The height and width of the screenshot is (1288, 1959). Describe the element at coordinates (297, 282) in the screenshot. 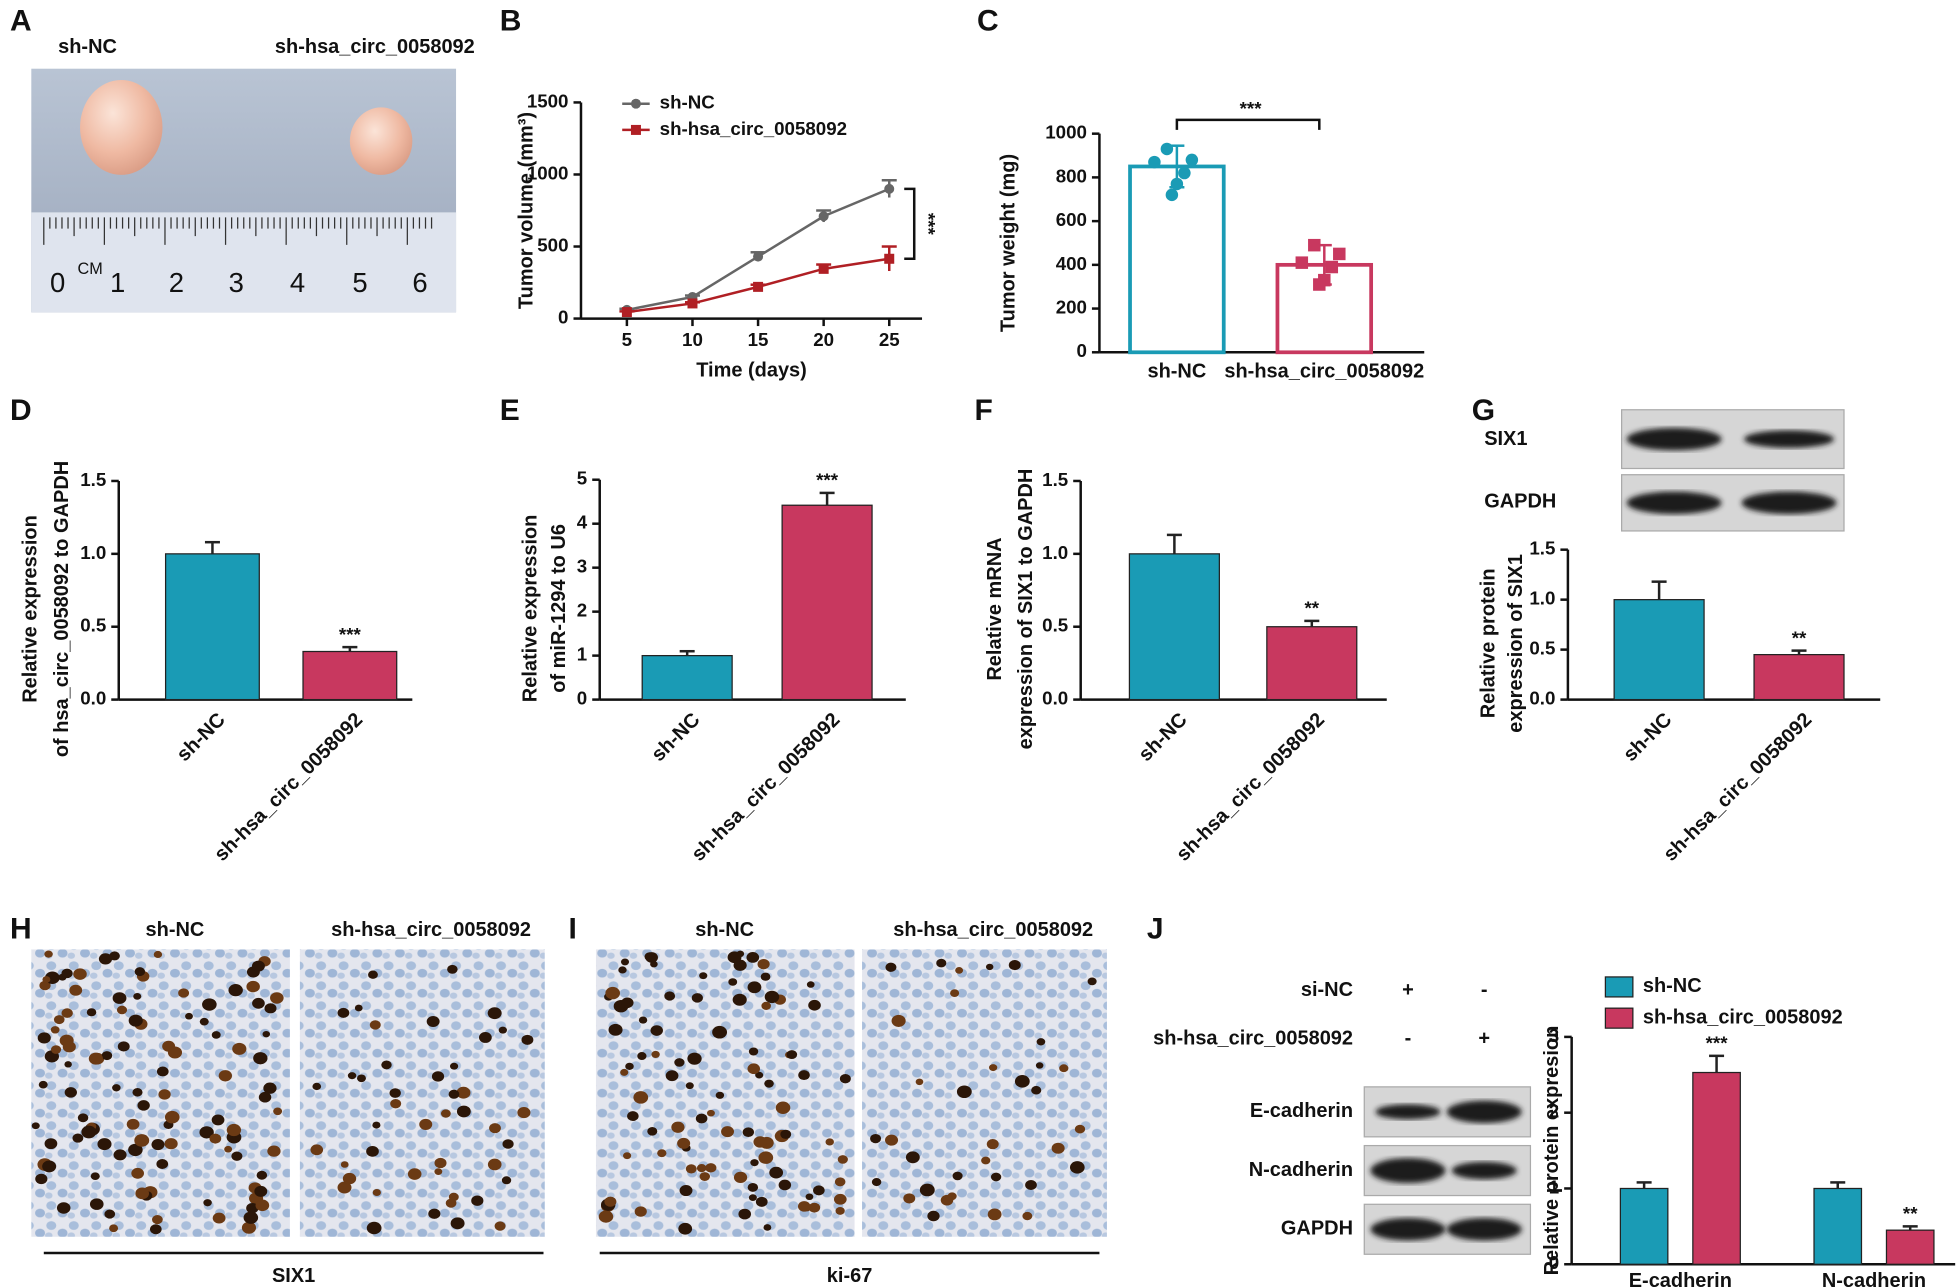

I see `ruler-label: 4` at that location.